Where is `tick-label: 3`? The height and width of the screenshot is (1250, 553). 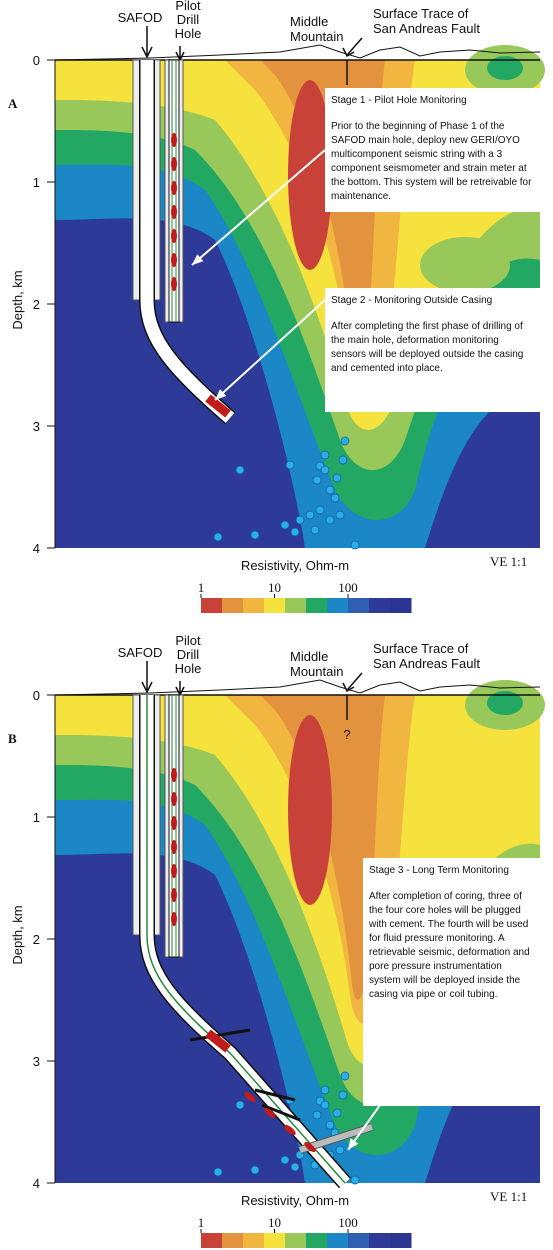 tick-label: 3 is located at coordinates (36, 426).